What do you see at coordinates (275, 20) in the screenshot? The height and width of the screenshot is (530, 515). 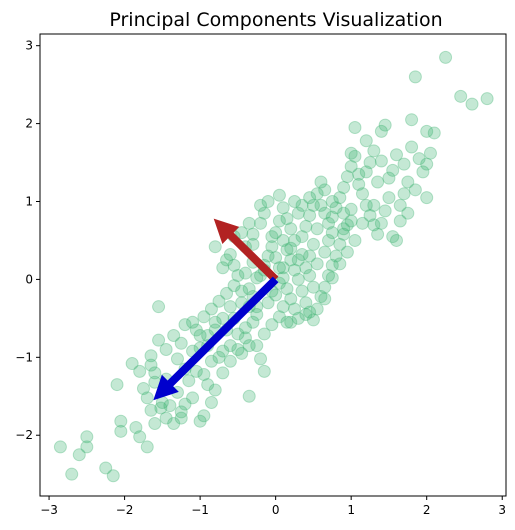 I see `chart-title: Principal Components Visualization` at bounding box center [275, 20].